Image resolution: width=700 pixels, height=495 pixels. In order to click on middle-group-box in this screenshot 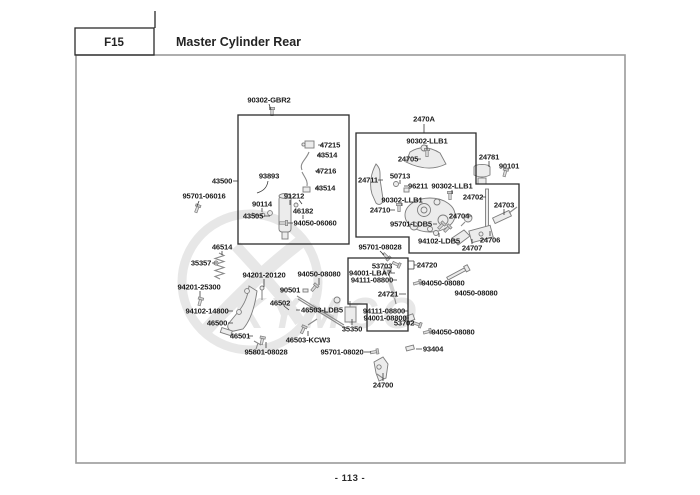, I will do `click(378, 294)`.